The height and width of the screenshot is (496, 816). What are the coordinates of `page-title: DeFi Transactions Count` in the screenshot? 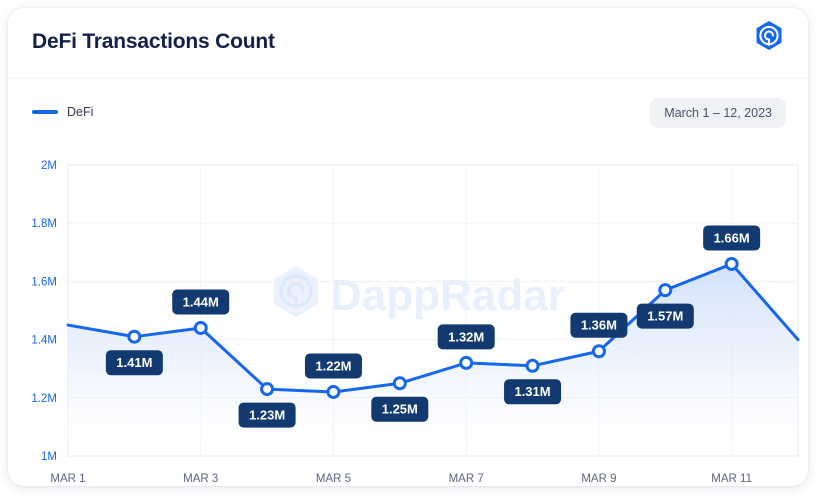 It's located at (153, 41).